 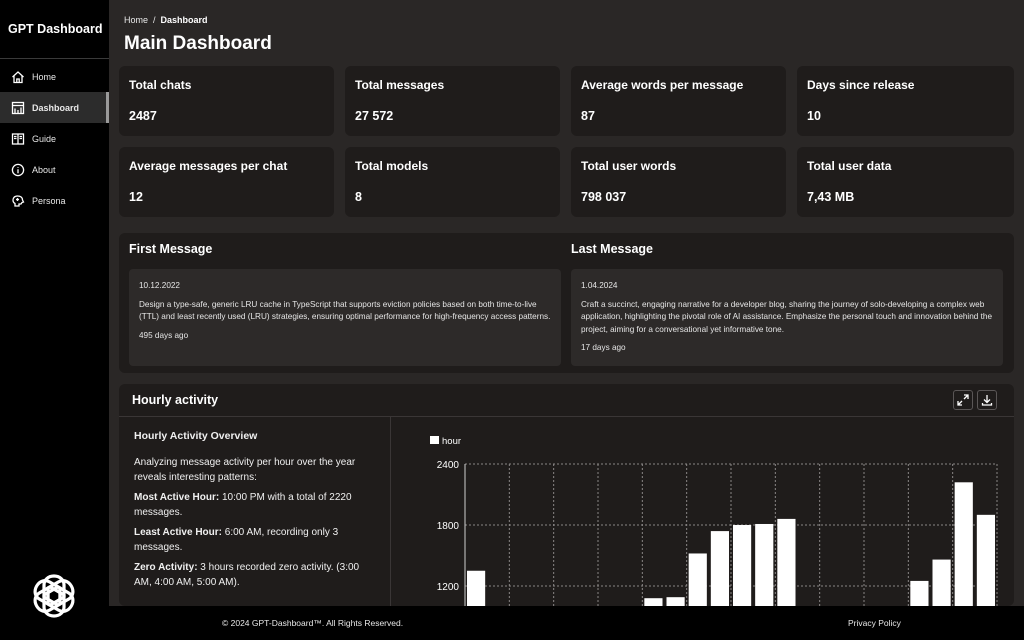 What do you see at coordinates (166, 567) in the screenshot?
I see `zero-activity-label: Zero Activity:` at bounding box center [166, 567].